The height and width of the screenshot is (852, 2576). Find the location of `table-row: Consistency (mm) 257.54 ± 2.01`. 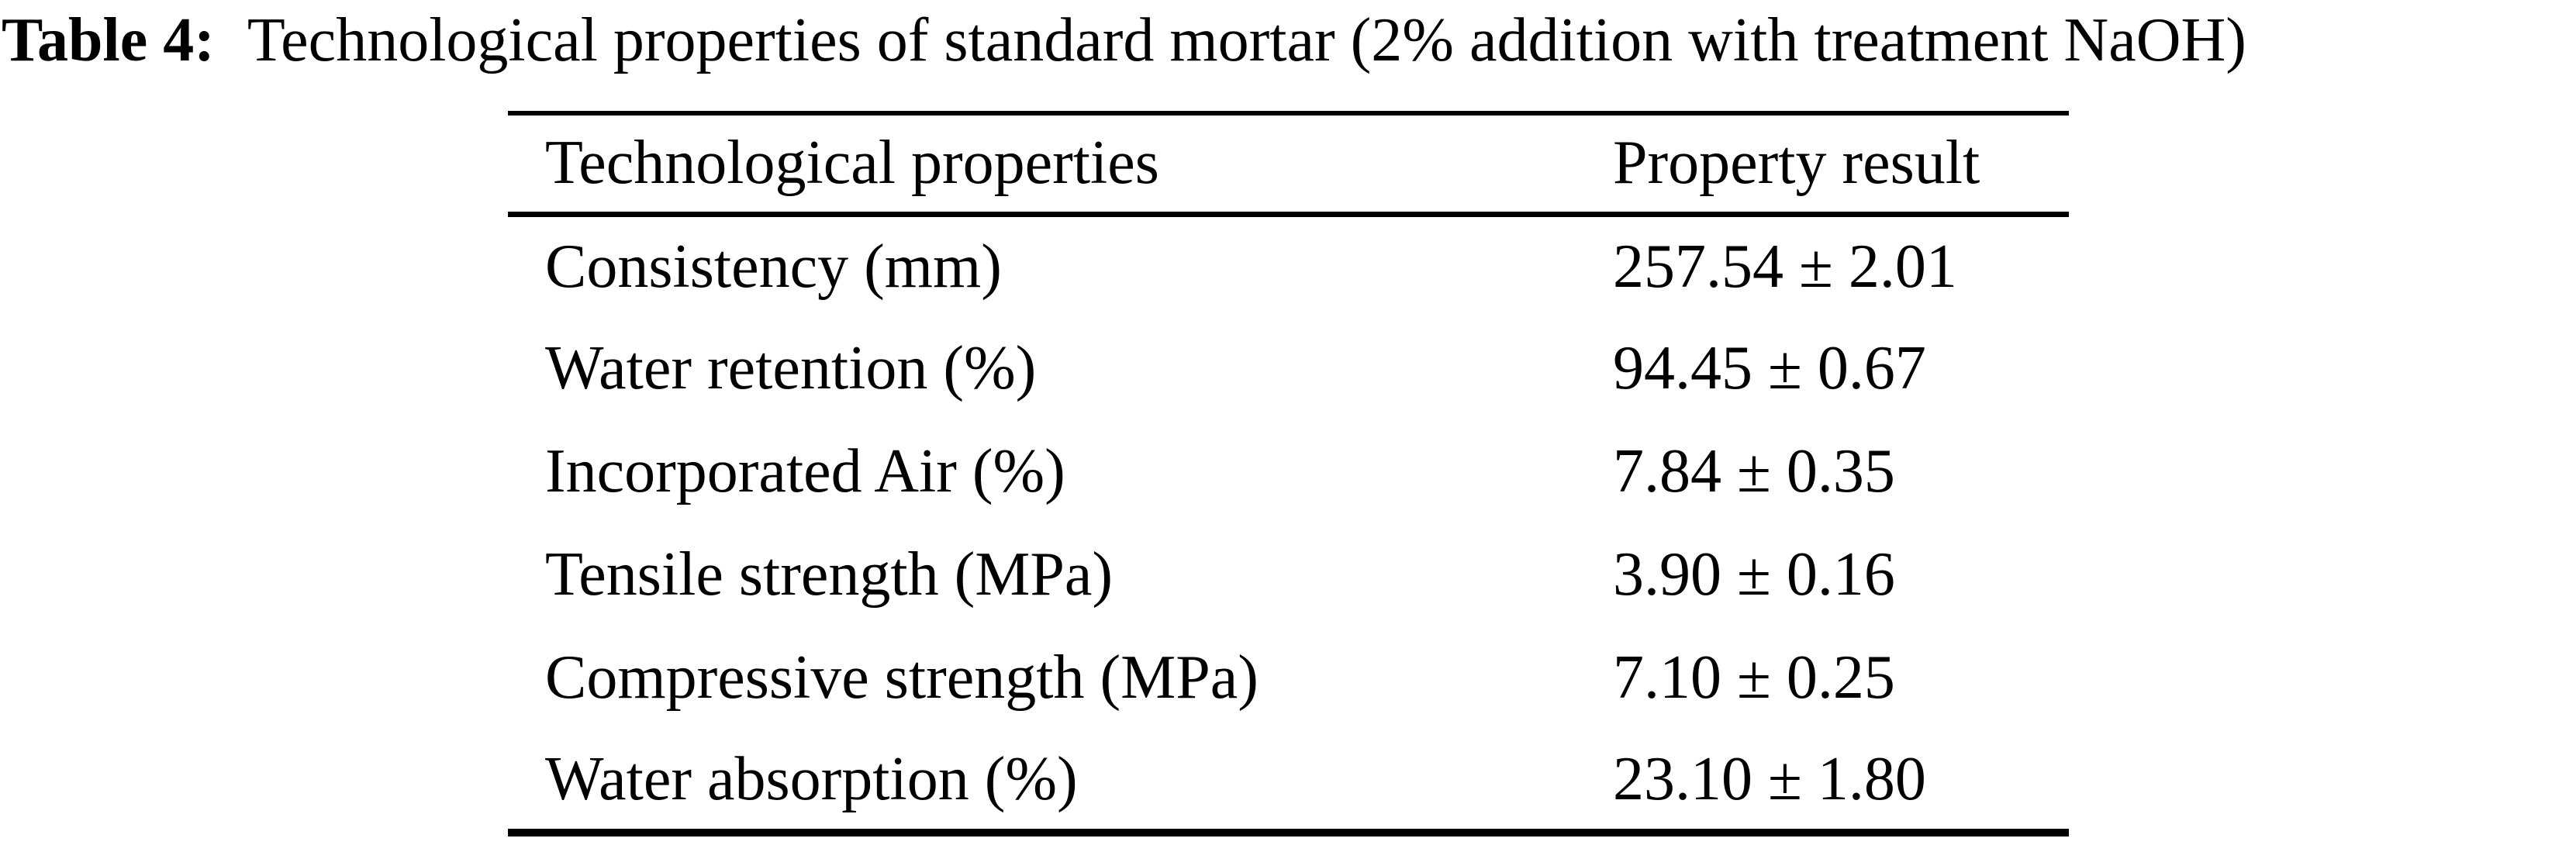

table-row: Consistency (mm) 257.54 ± 2.01 is located at coordinates (1288, 265).